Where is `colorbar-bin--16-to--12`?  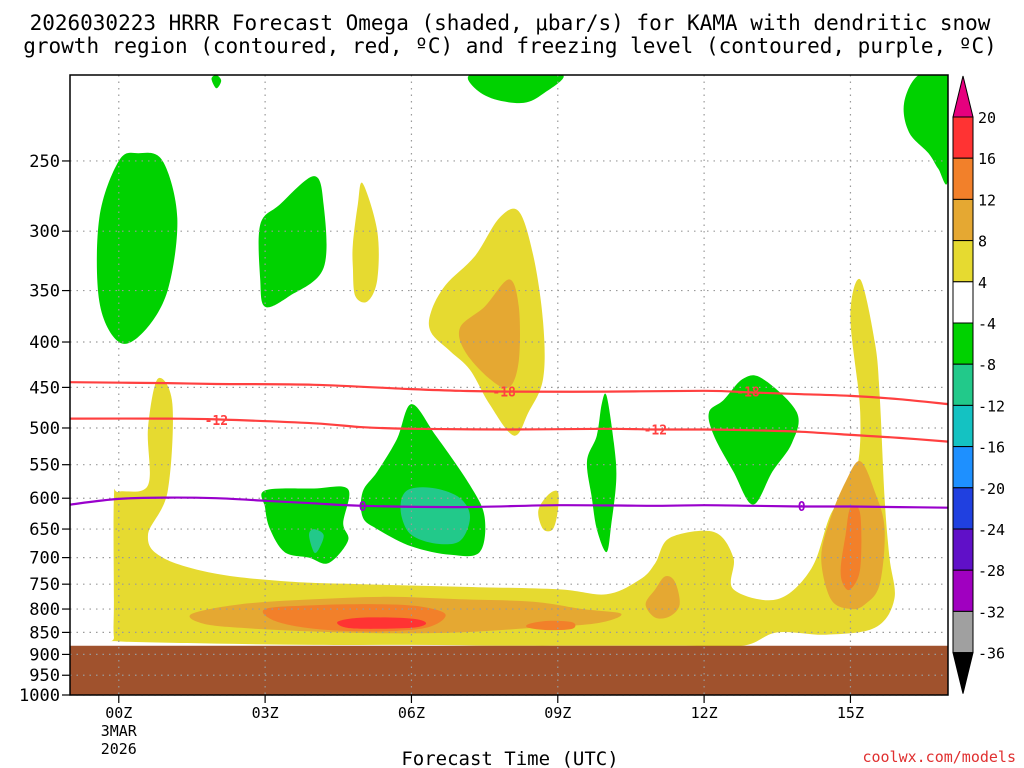
colorbar-bin--16-to--12 is located at coordinates (963, 426).